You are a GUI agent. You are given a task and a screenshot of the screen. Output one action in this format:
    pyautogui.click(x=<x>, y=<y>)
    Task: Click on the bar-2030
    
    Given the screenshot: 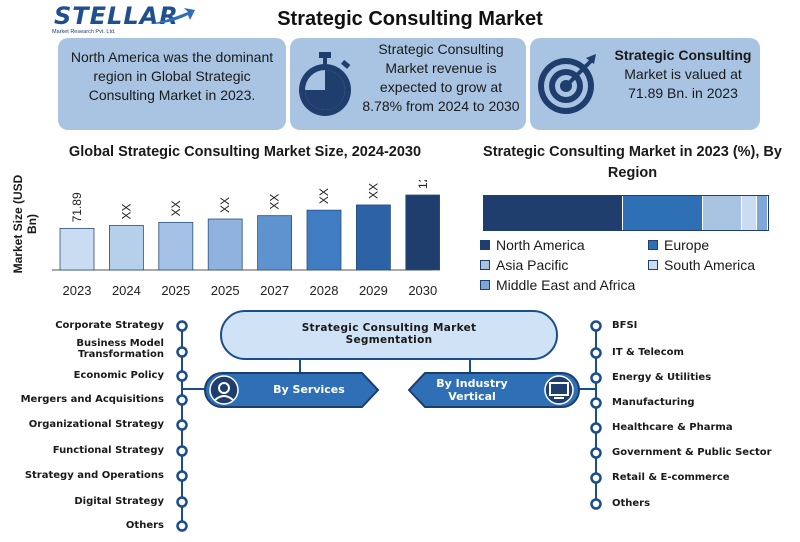 What is the action you would take?
    pyautogui.click(x=422, y=232)
    